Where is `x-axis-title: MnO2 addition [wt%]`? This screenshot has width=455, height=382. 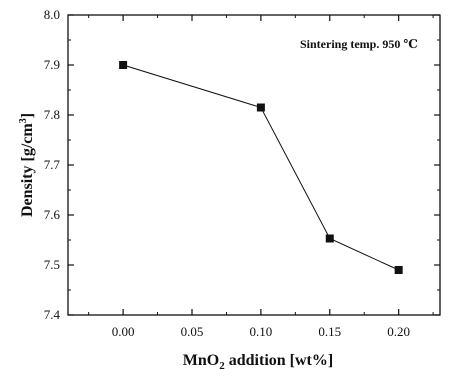
x-axis-title: MnO2 addition [wt%] is located at coordinates (258, 362).